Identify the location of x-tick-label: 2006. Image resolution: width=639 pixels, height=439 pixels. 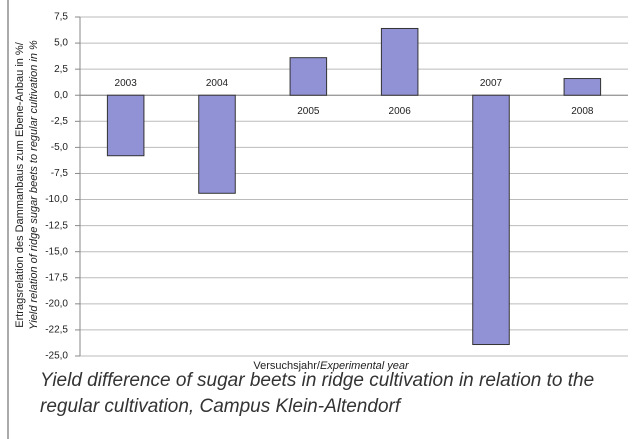
(400, 111).